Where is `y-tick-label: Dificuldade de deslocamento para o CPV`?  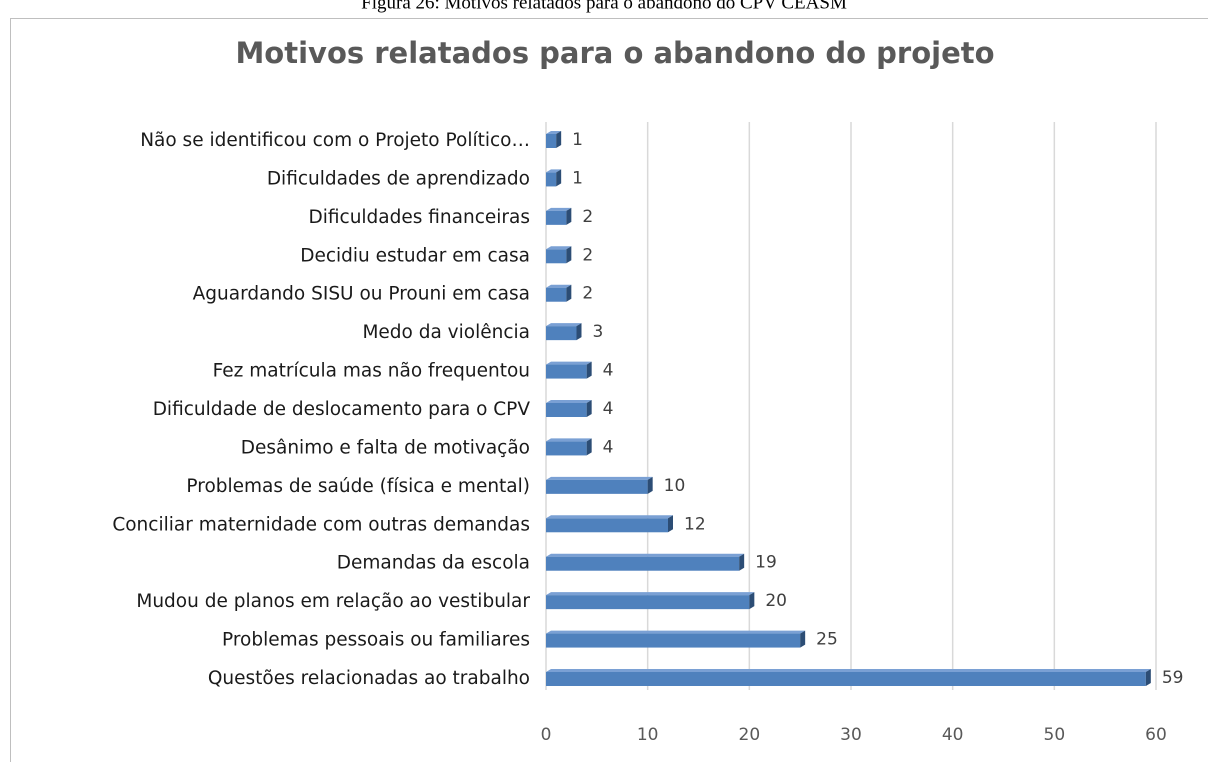
y-tick-label: Dificuldade de deslocamento para o CPV is located at coordinates (342, 409).